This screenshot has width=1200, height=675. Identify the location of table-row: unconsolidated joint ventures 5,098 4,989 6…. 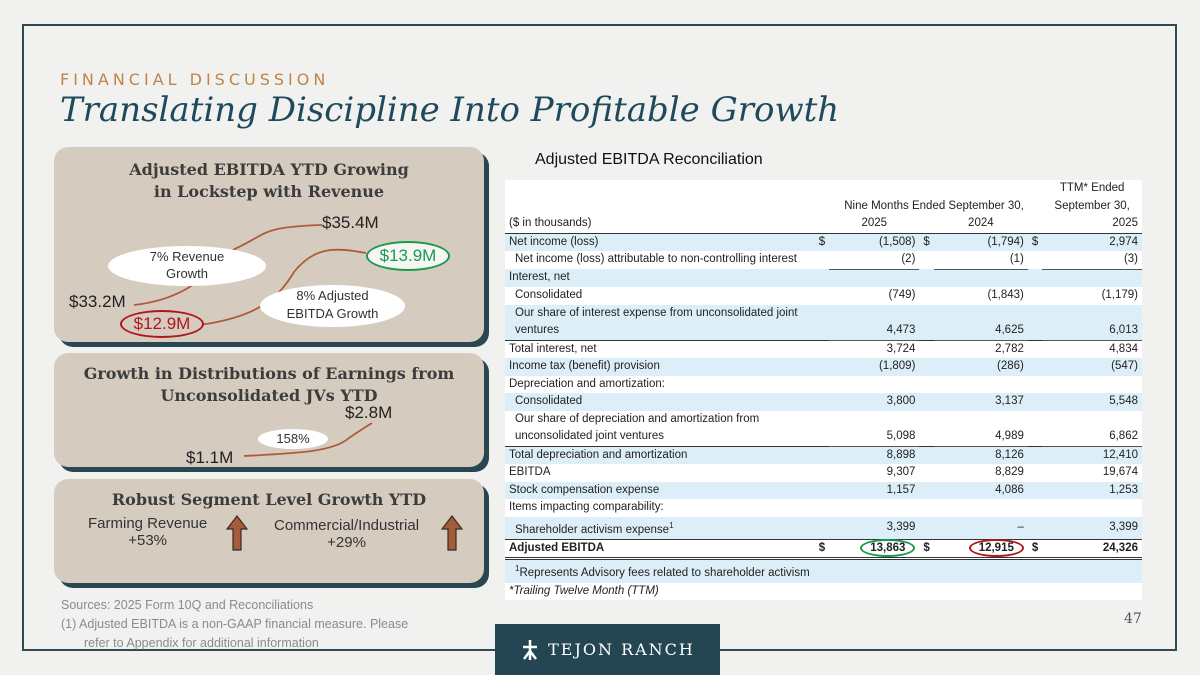
(823, 437).